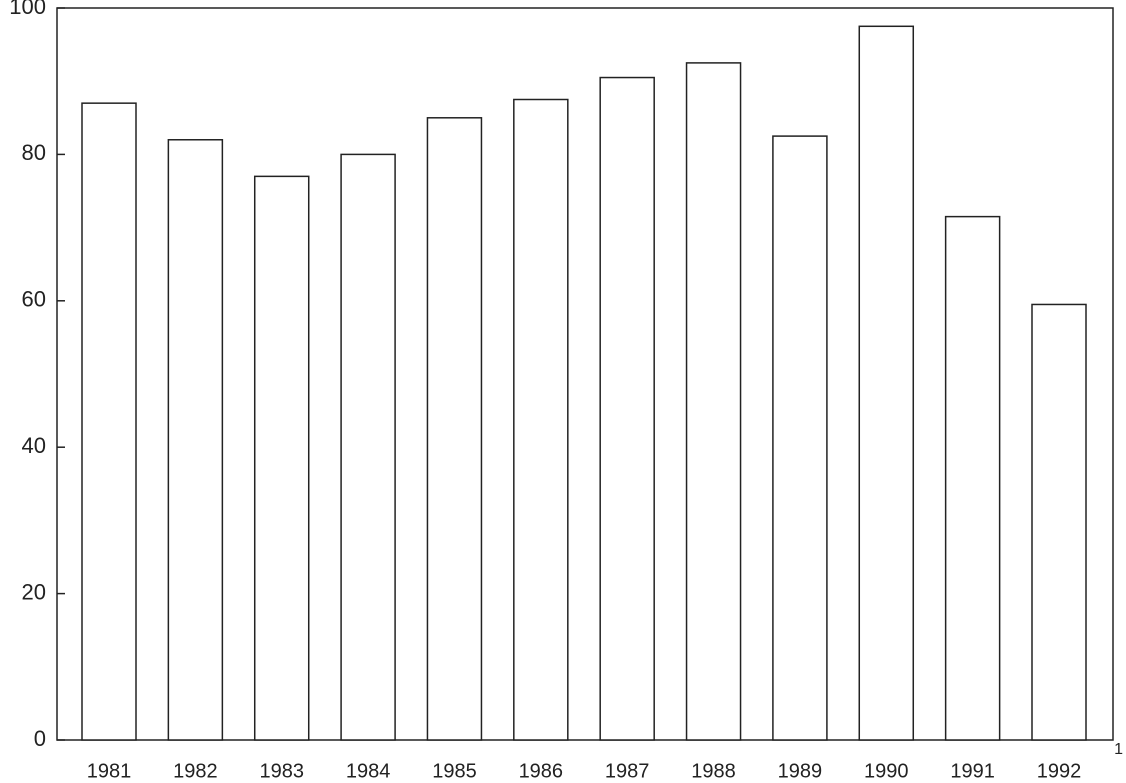 The image size is (1126, 783). What do you see at coordinates (886, 771) in the screenshot?
I see `x-tick-label: 1990` at bounding box center [886, 771].